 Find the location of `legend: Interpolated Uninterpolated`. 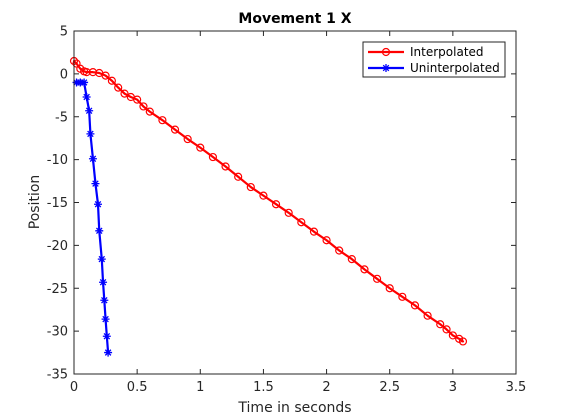

legend: Interpolated Uninterpolated is located at coordinates (434, 59).